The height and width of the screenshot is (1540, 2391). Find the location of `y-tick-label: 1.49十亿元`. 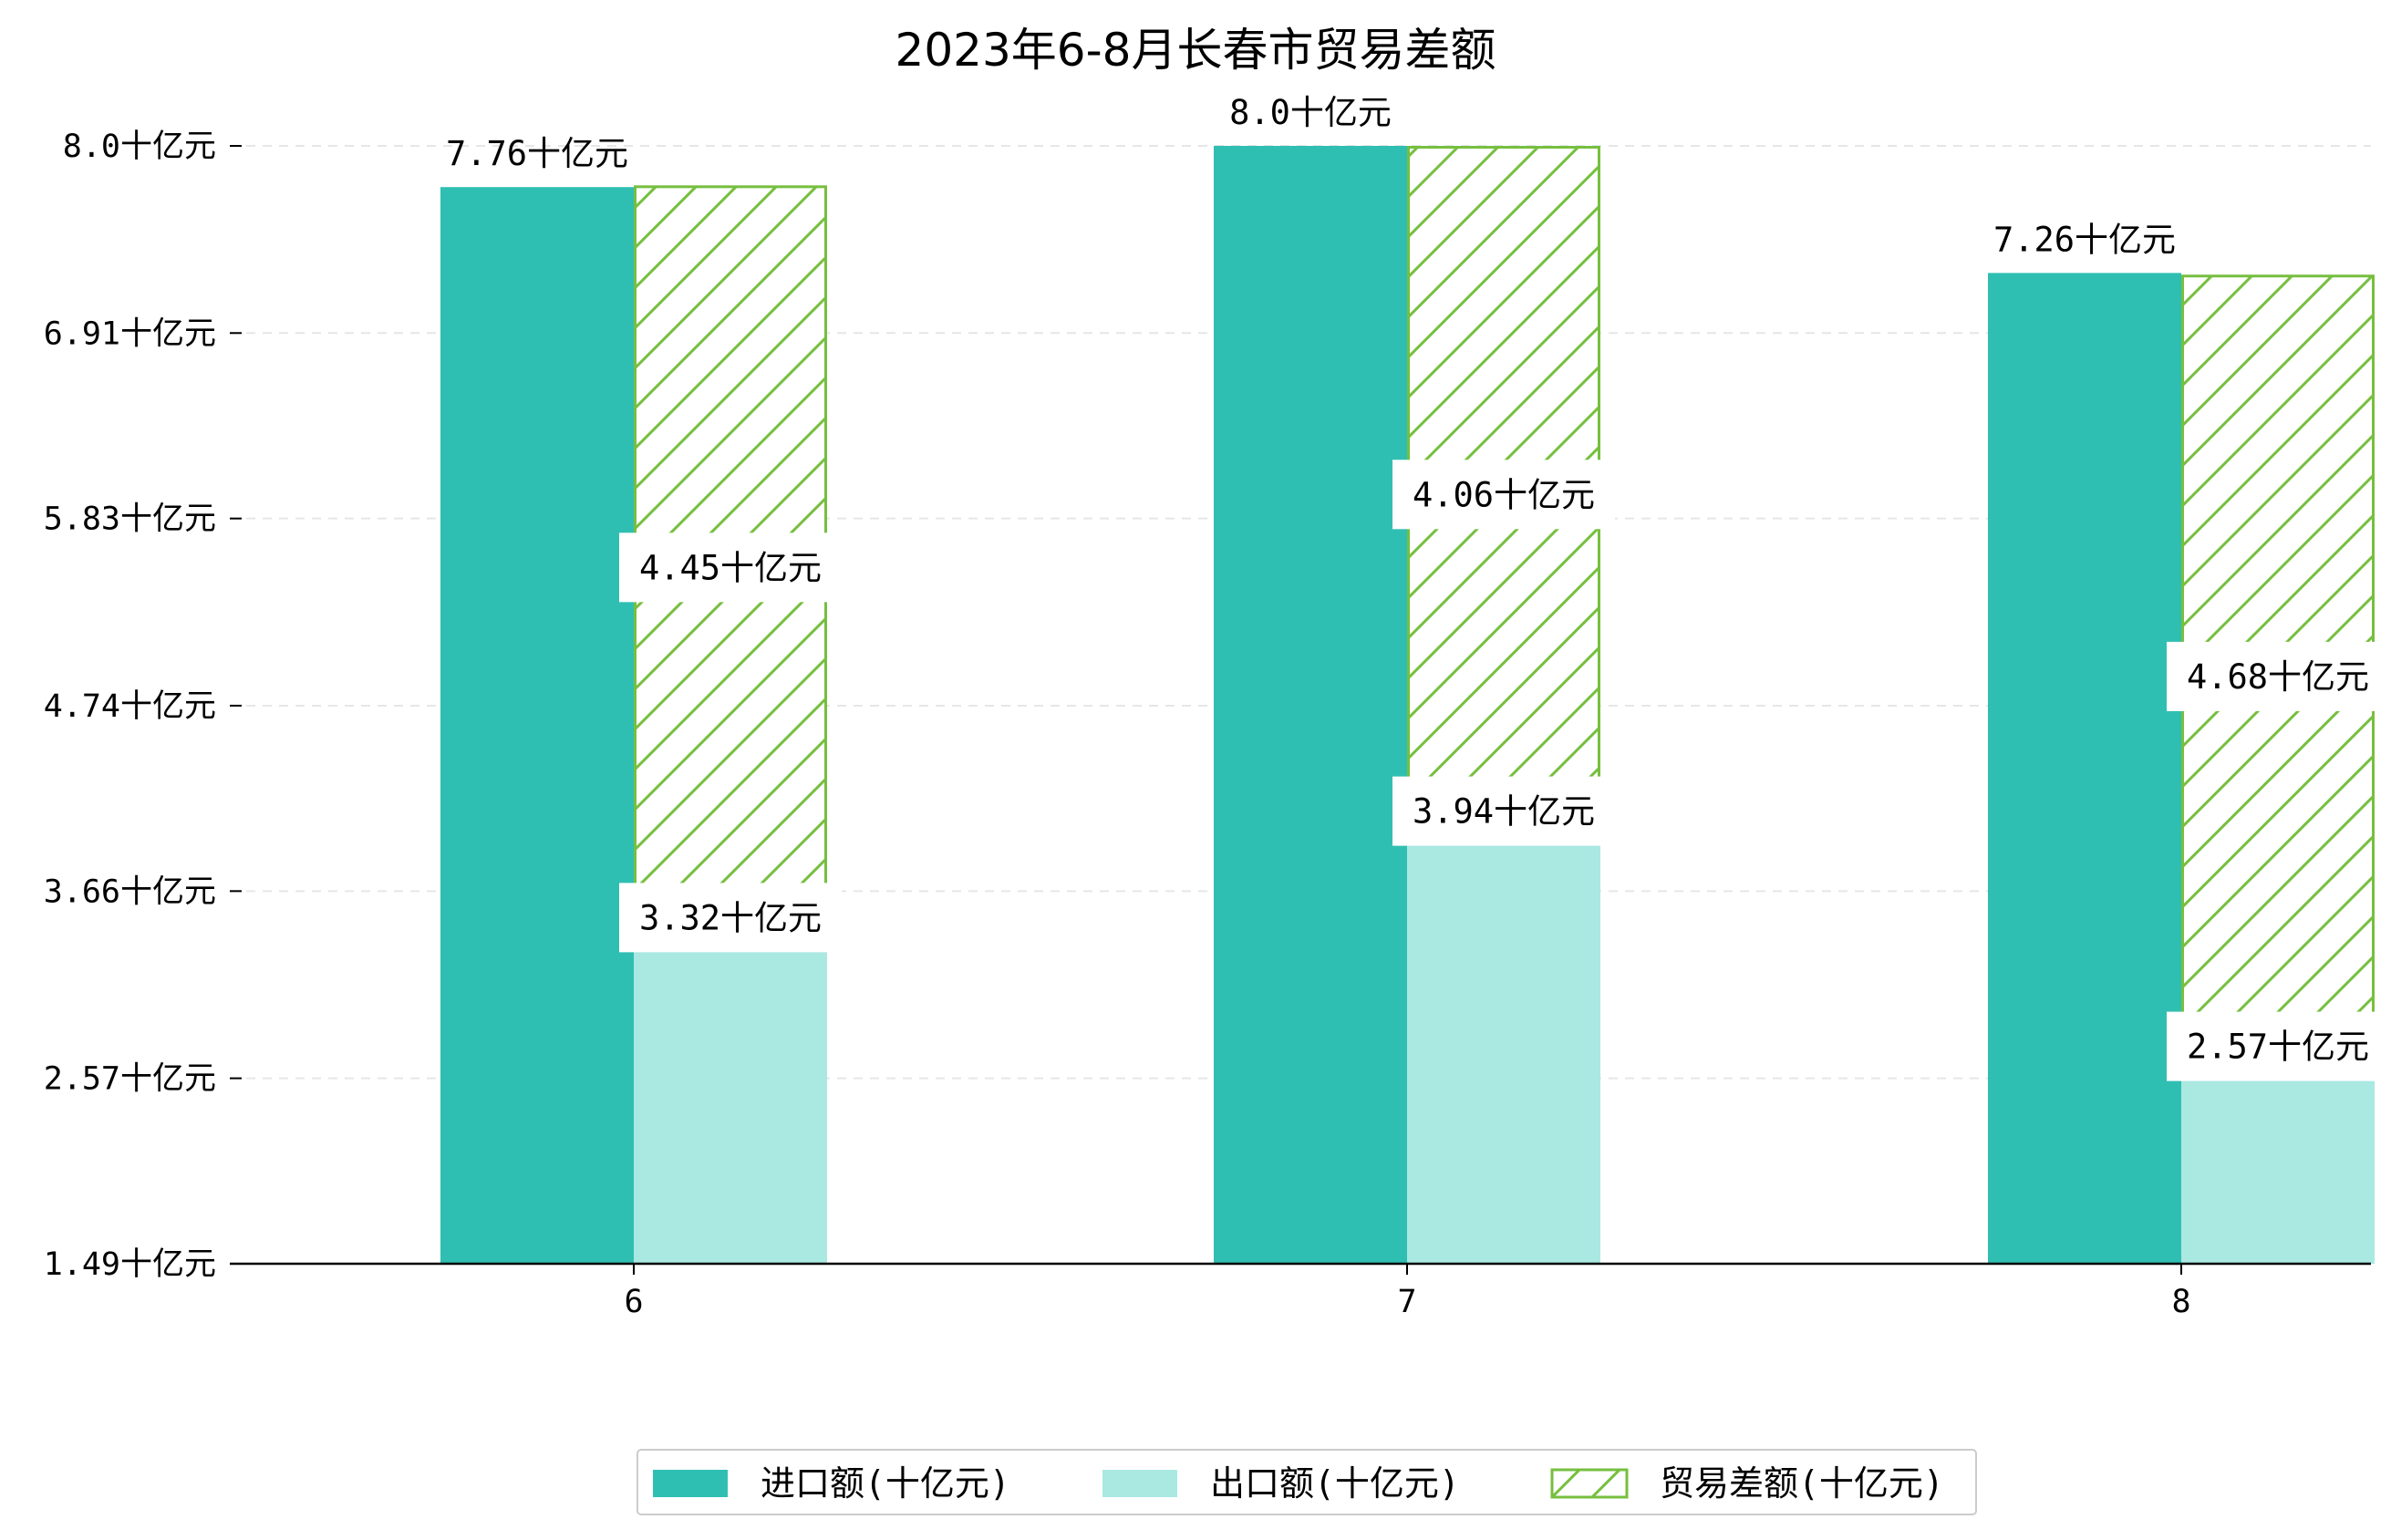

y-tick-label: 1.49十亿元 is located at coordinates (130, 1264).